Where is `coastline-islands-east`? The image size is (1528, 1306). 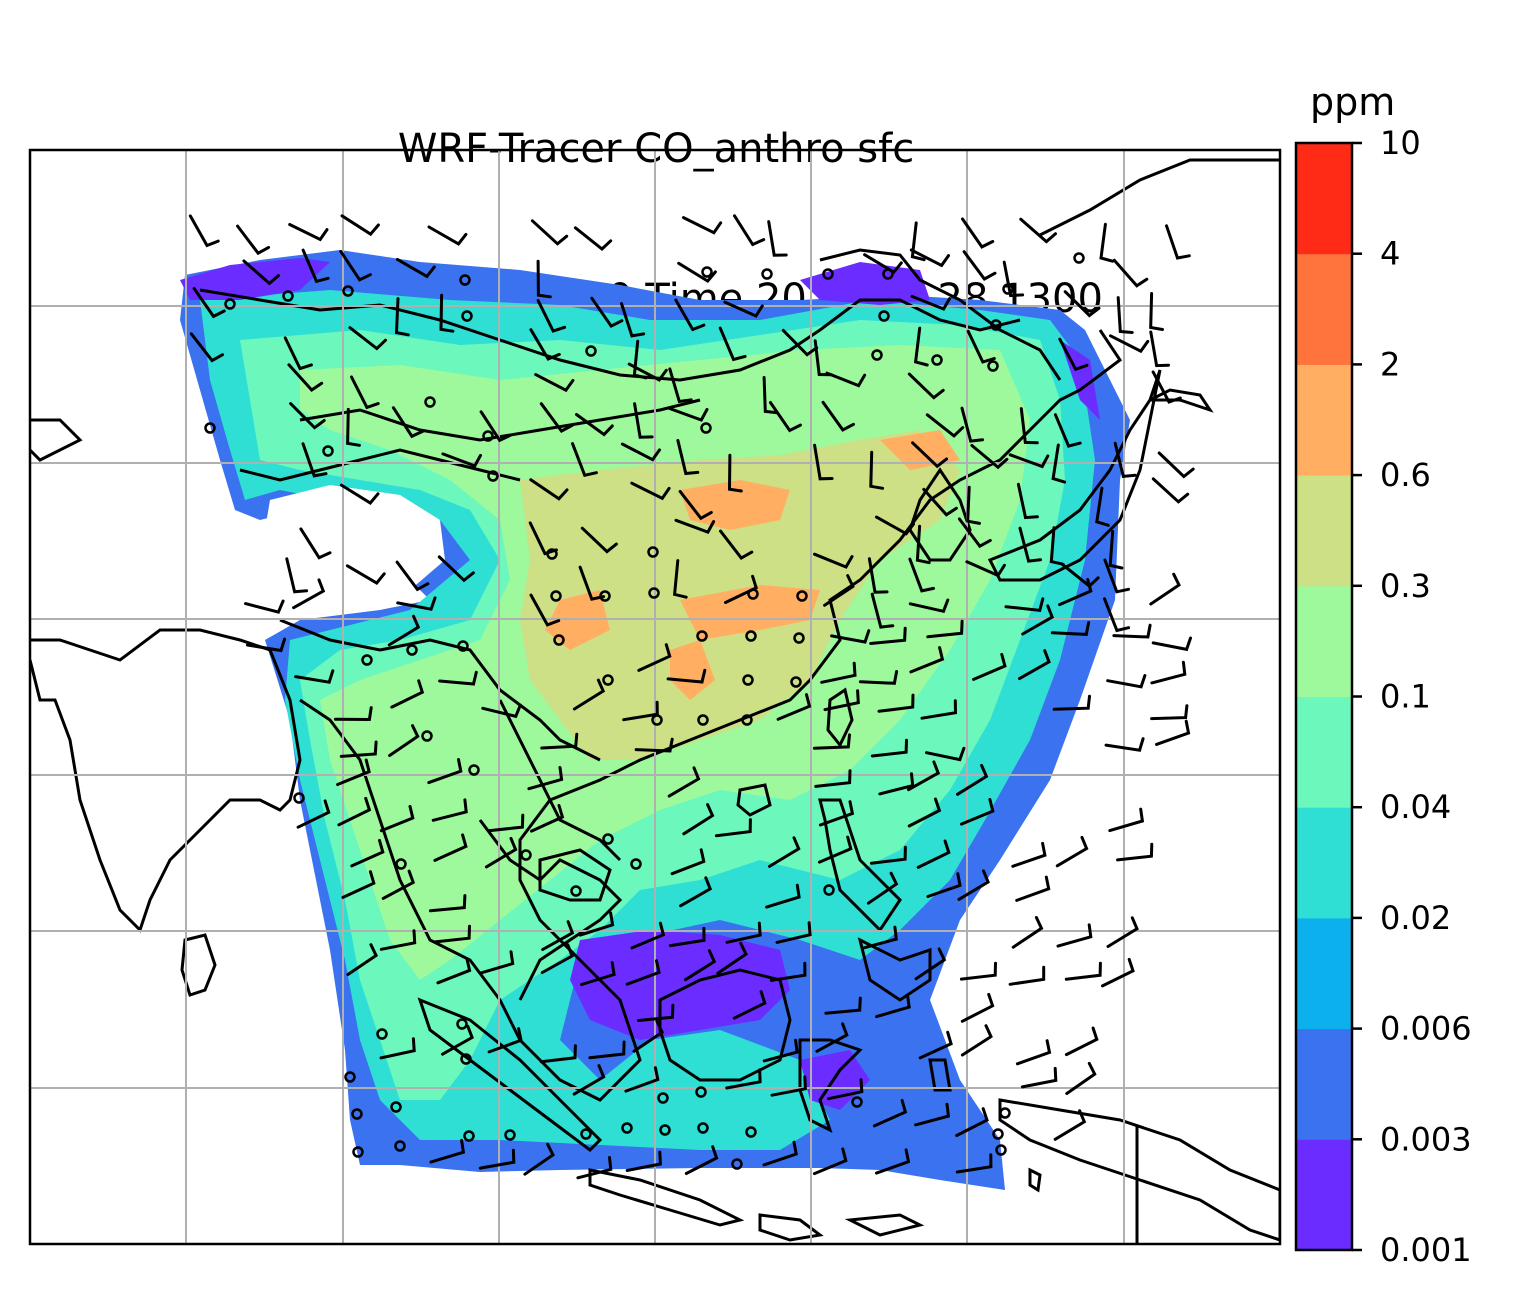
coastline-islands-east is located at coordinates (900, 1150).